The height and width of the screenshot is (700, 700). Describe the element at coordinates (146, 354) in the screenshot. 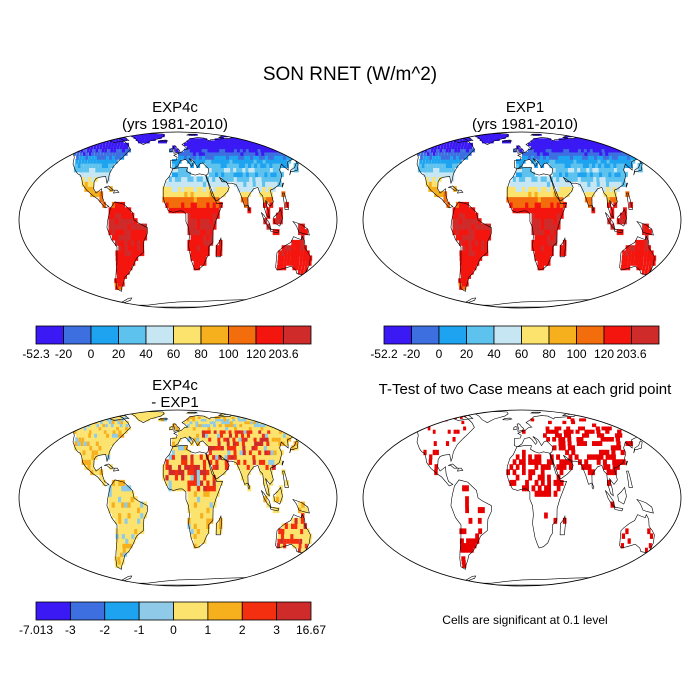

I see `colorbar-label: 40` at that location.